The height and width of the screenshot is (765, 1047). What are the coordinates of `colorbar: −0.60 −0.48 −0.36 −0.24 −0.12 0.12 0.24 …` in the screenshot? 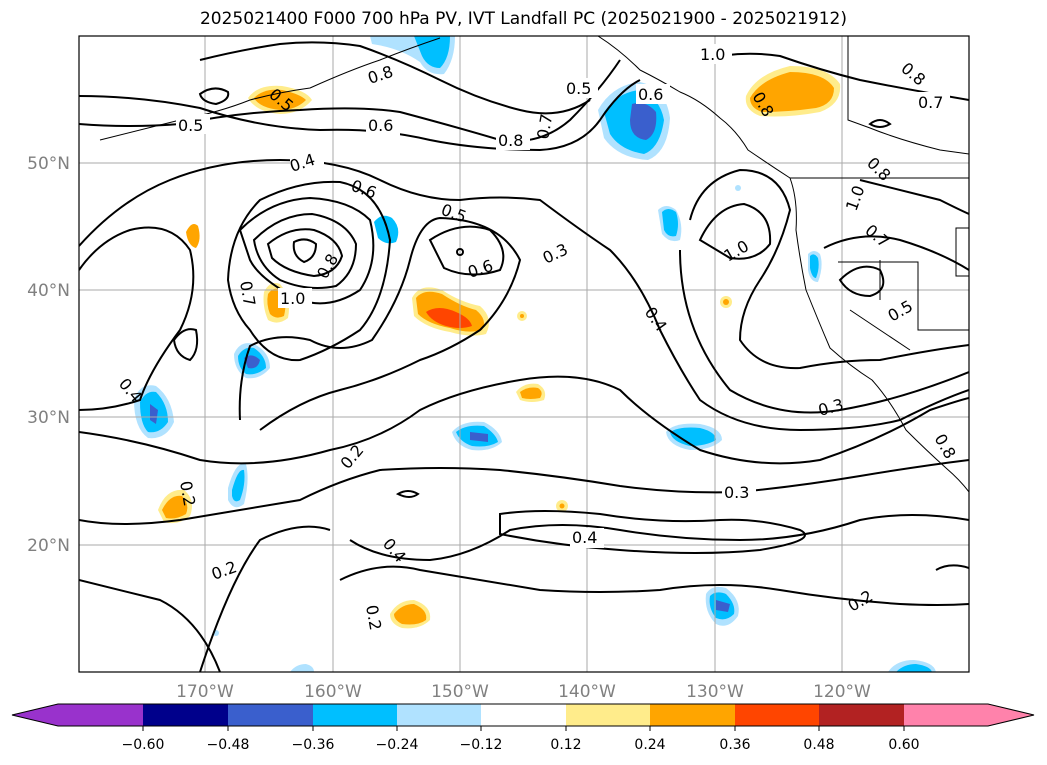 It's located at (523, 728).